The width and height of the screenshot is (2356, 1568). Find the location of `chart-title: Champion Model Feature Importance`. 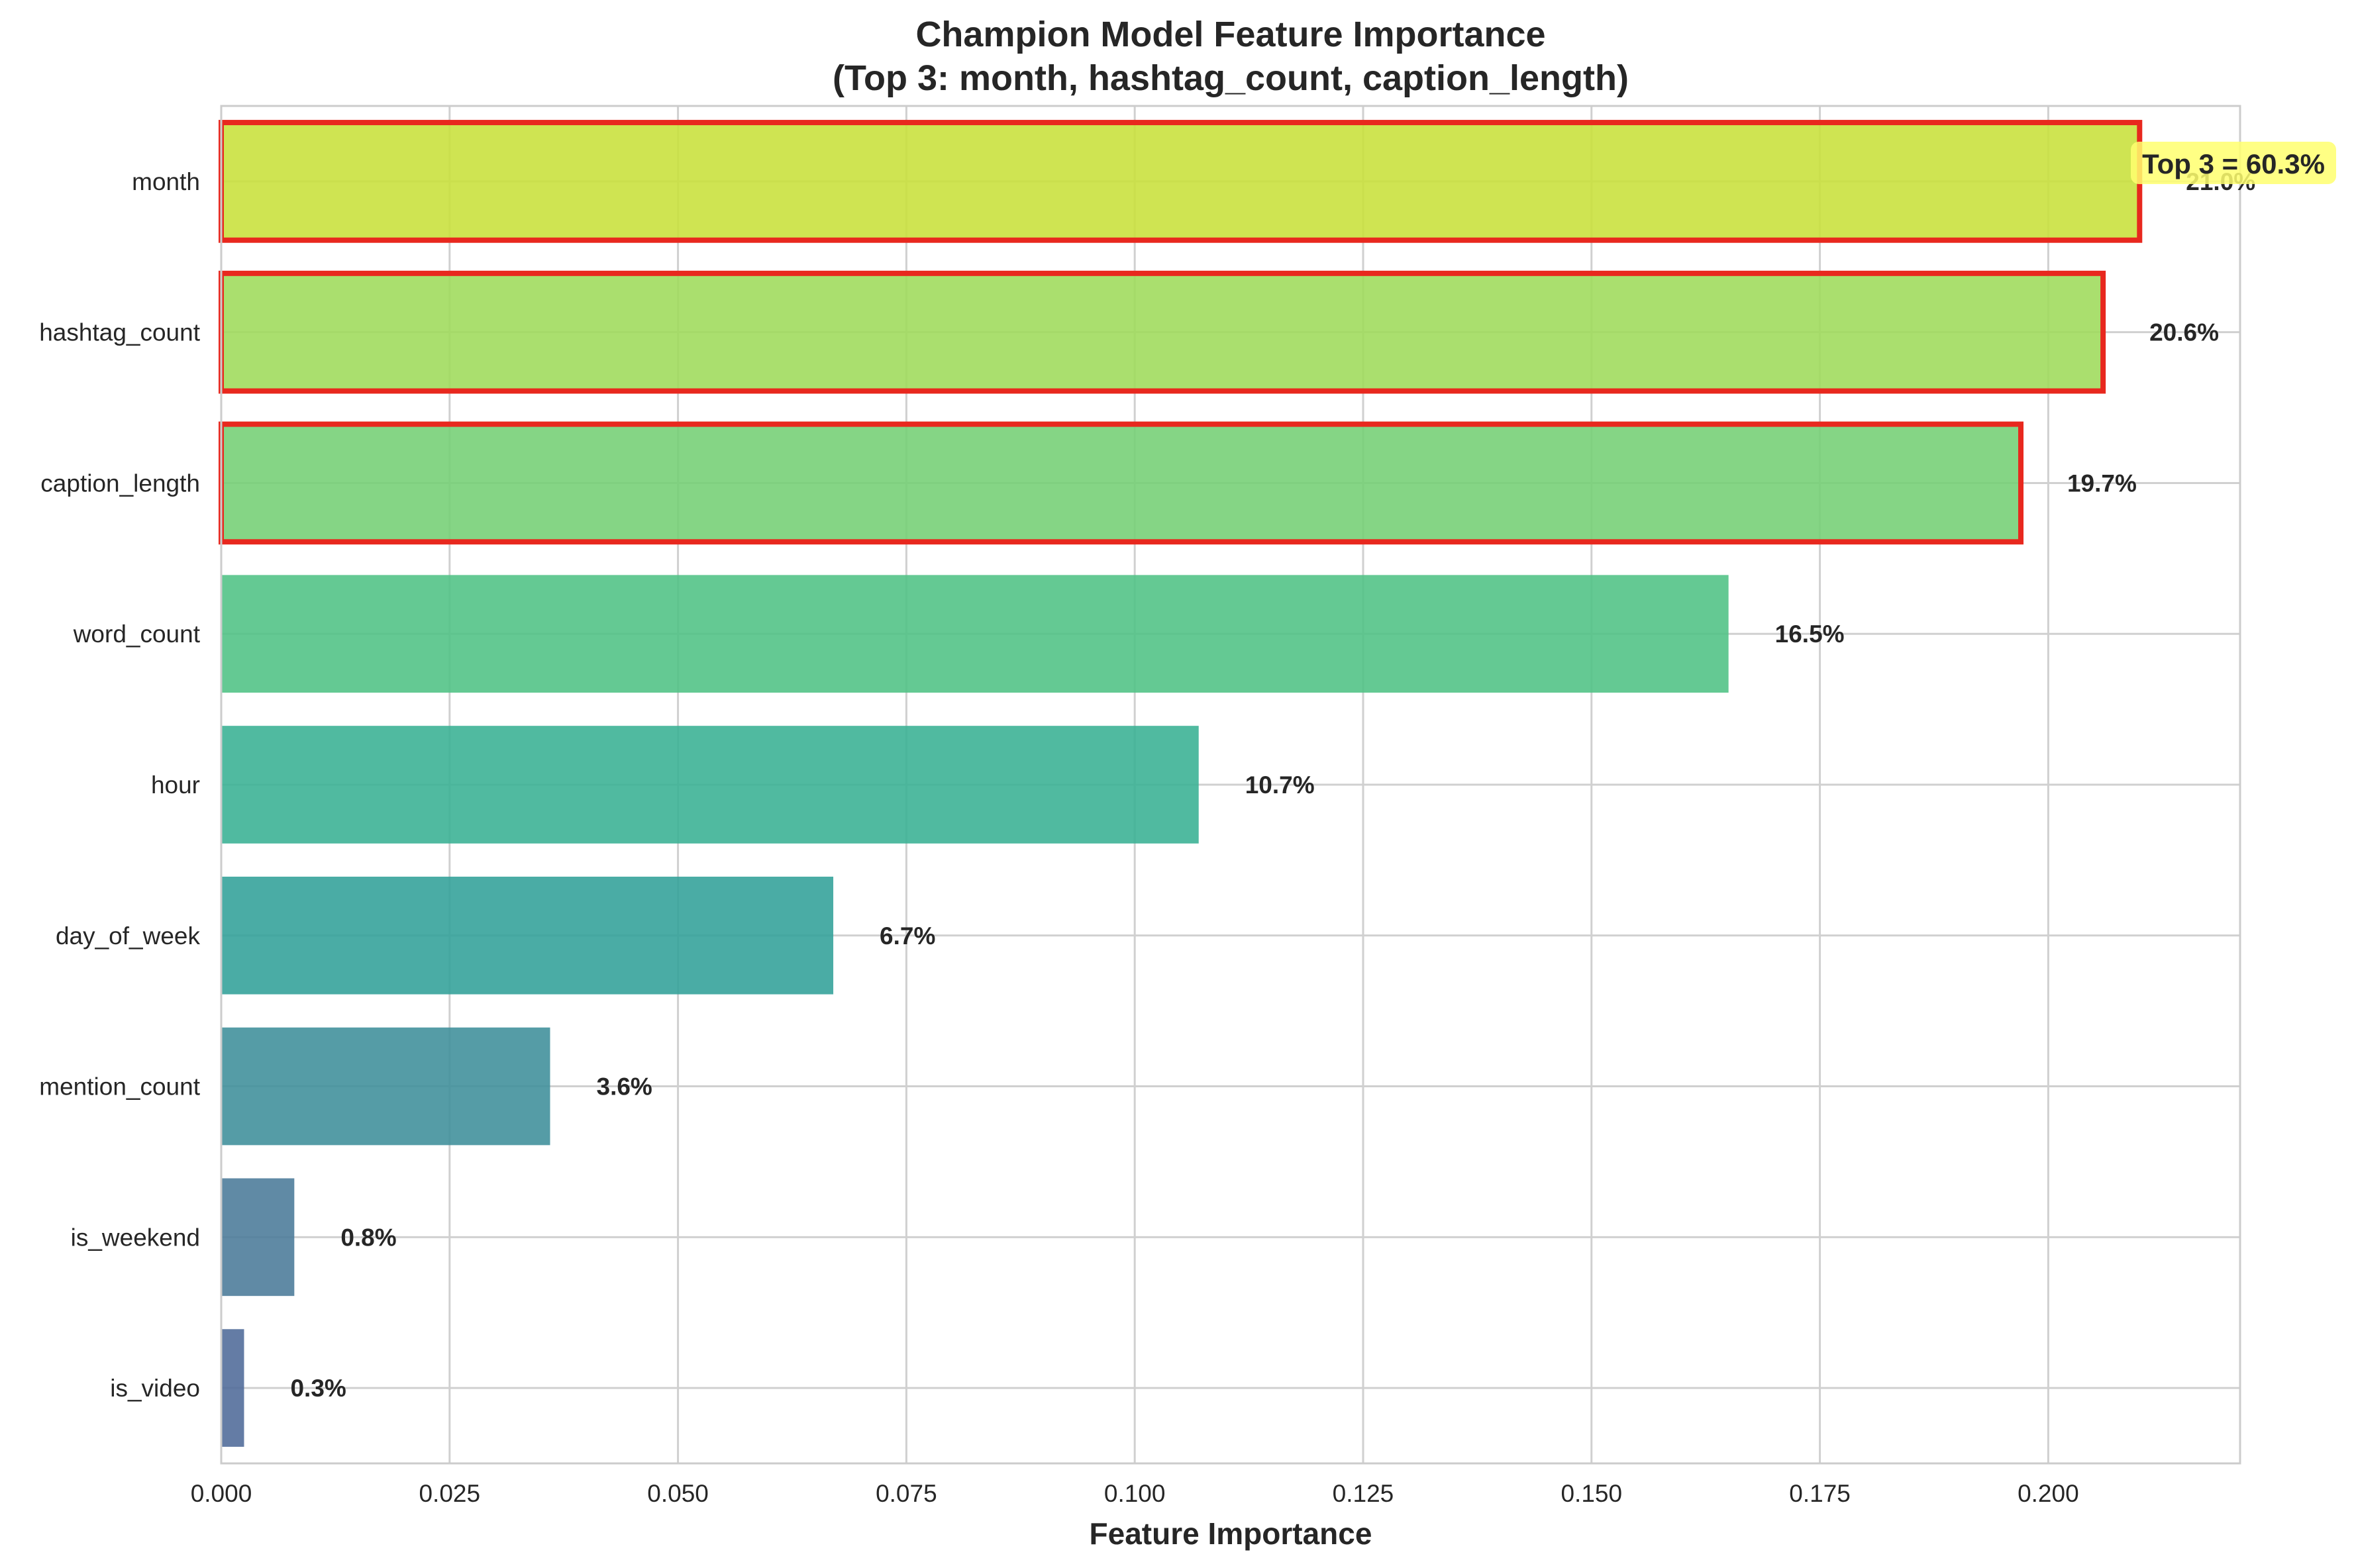

chart-title: Champion Model Feature Importance is located at coordinates (1230, 34).